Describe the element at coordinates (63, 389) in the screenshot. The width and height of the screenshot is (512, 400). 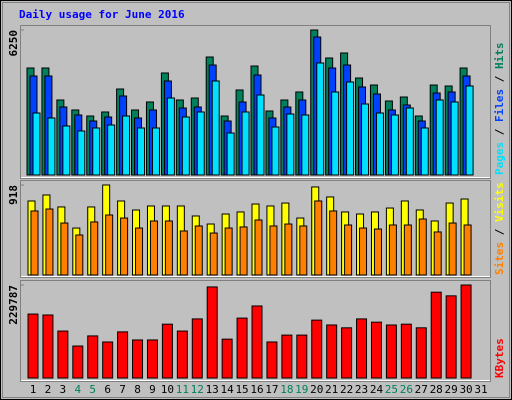
I see `x-tick-label: 3` at that location.